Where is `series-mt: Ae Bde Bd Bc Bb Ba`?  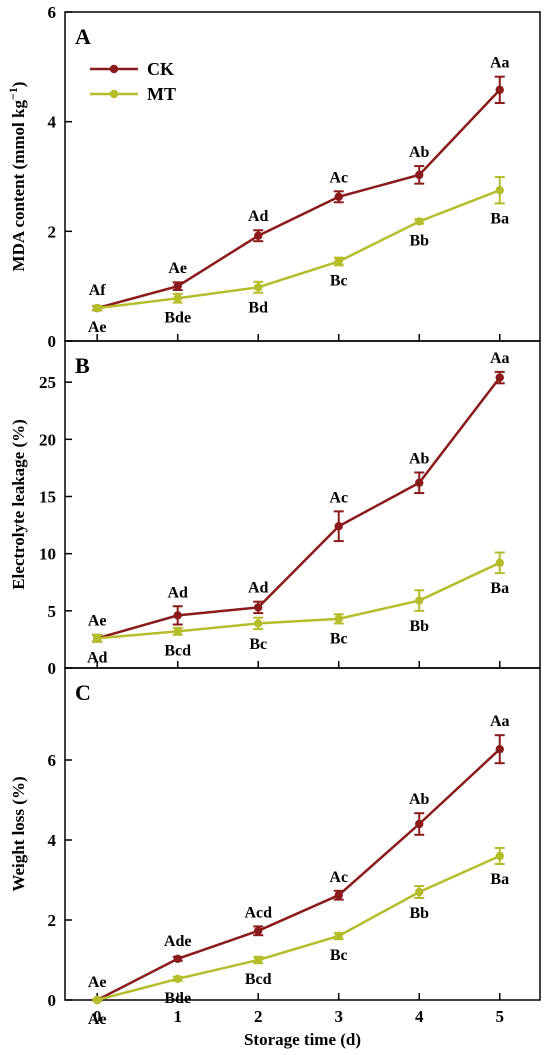
series-mt: Ae Bde Bd Bc Bb Ba is located at coordinates (298, 256).